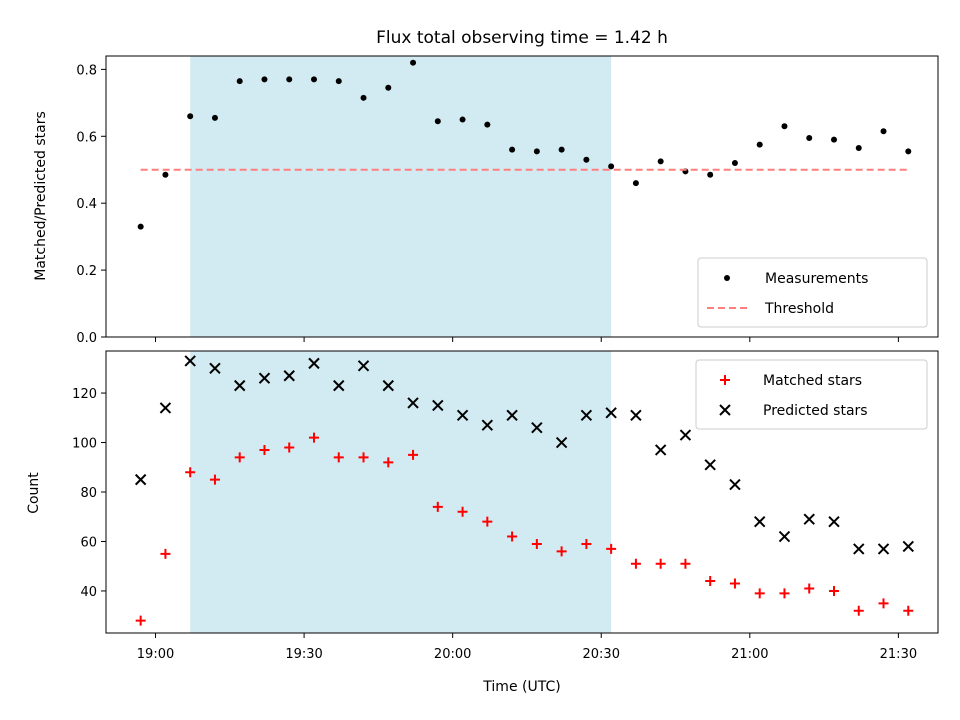  Describe the element at coordinates (816, 279) in the screenshot. I see `legend-label: Measurements` at that location.